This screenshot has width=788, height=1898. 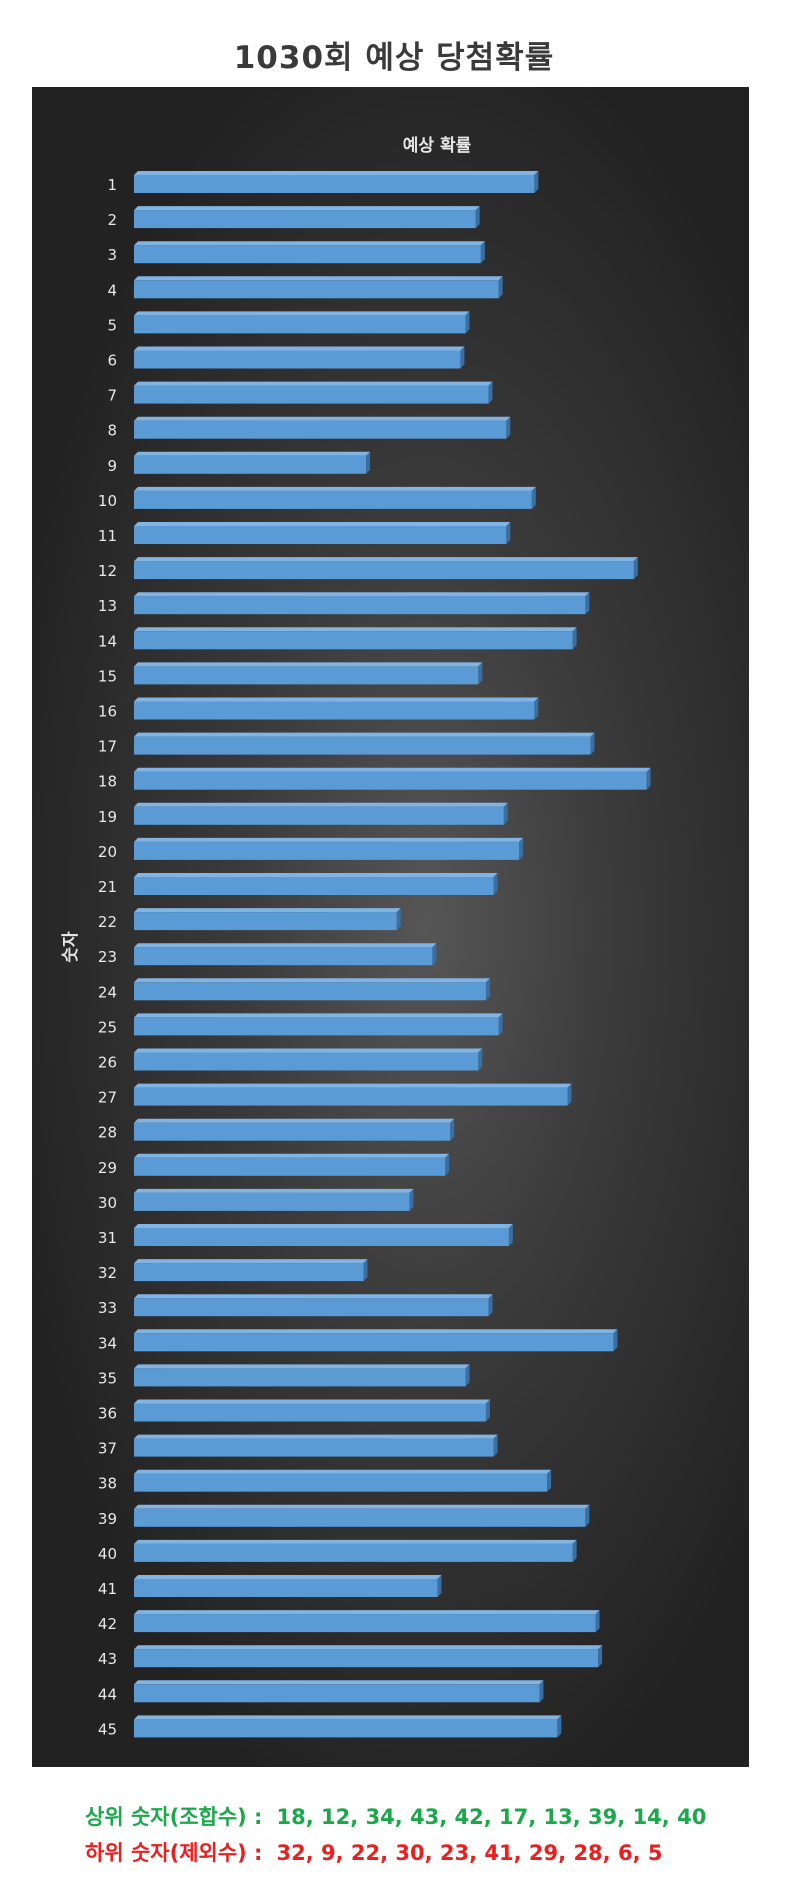 I want to click on tick-label-14: 14, so click(x=107, y=641).